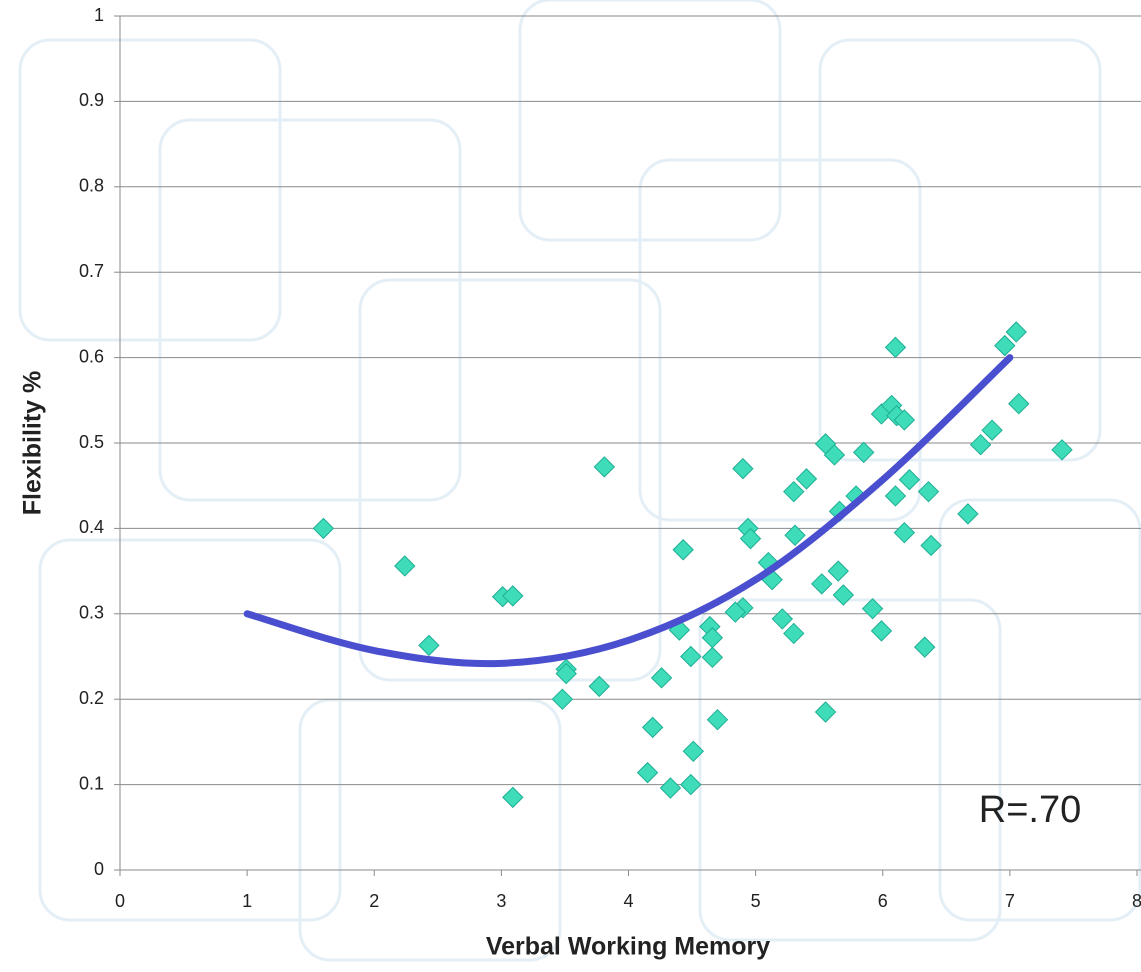 The height and width of the screenshot is (972, 1141). Describe the element at coordinates (99, 15) in the screenshot. I see `y-tick-label: 1` at that location.